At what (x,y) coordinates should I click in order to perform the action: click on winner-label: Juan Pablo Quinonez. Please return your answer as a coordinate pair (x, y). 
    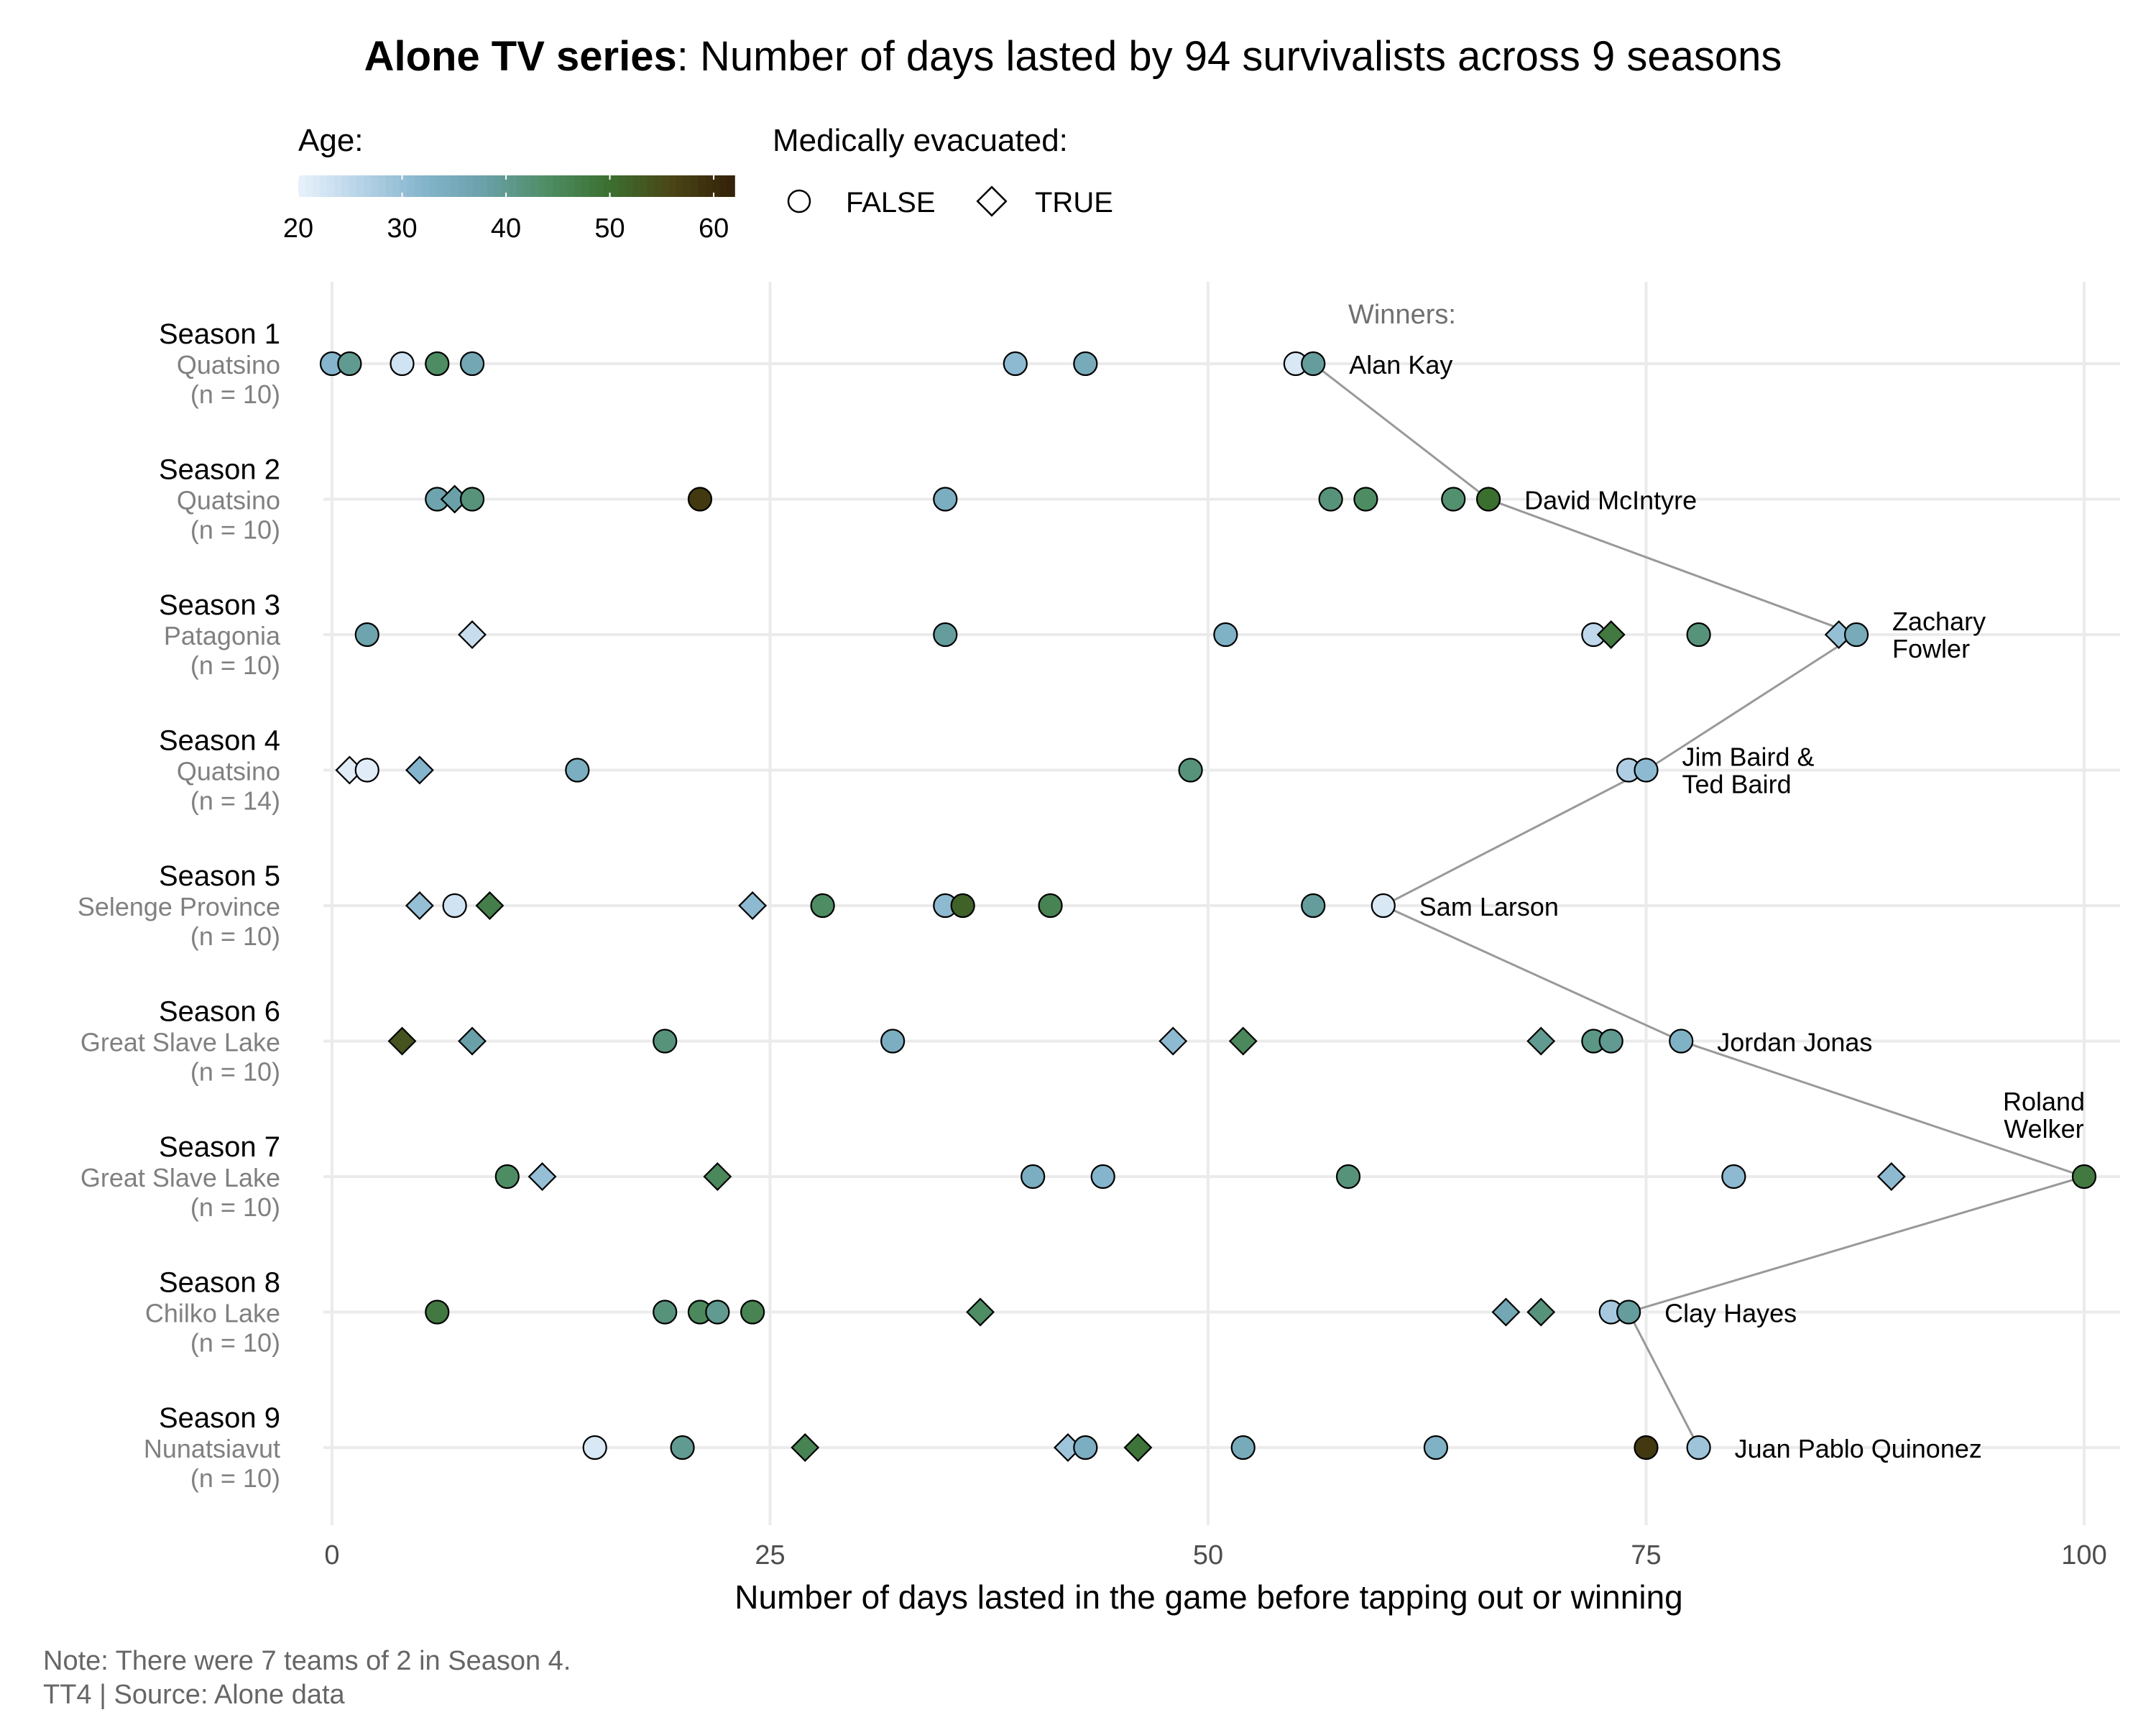
    Looking at the image, I should click on (1858, 1448).